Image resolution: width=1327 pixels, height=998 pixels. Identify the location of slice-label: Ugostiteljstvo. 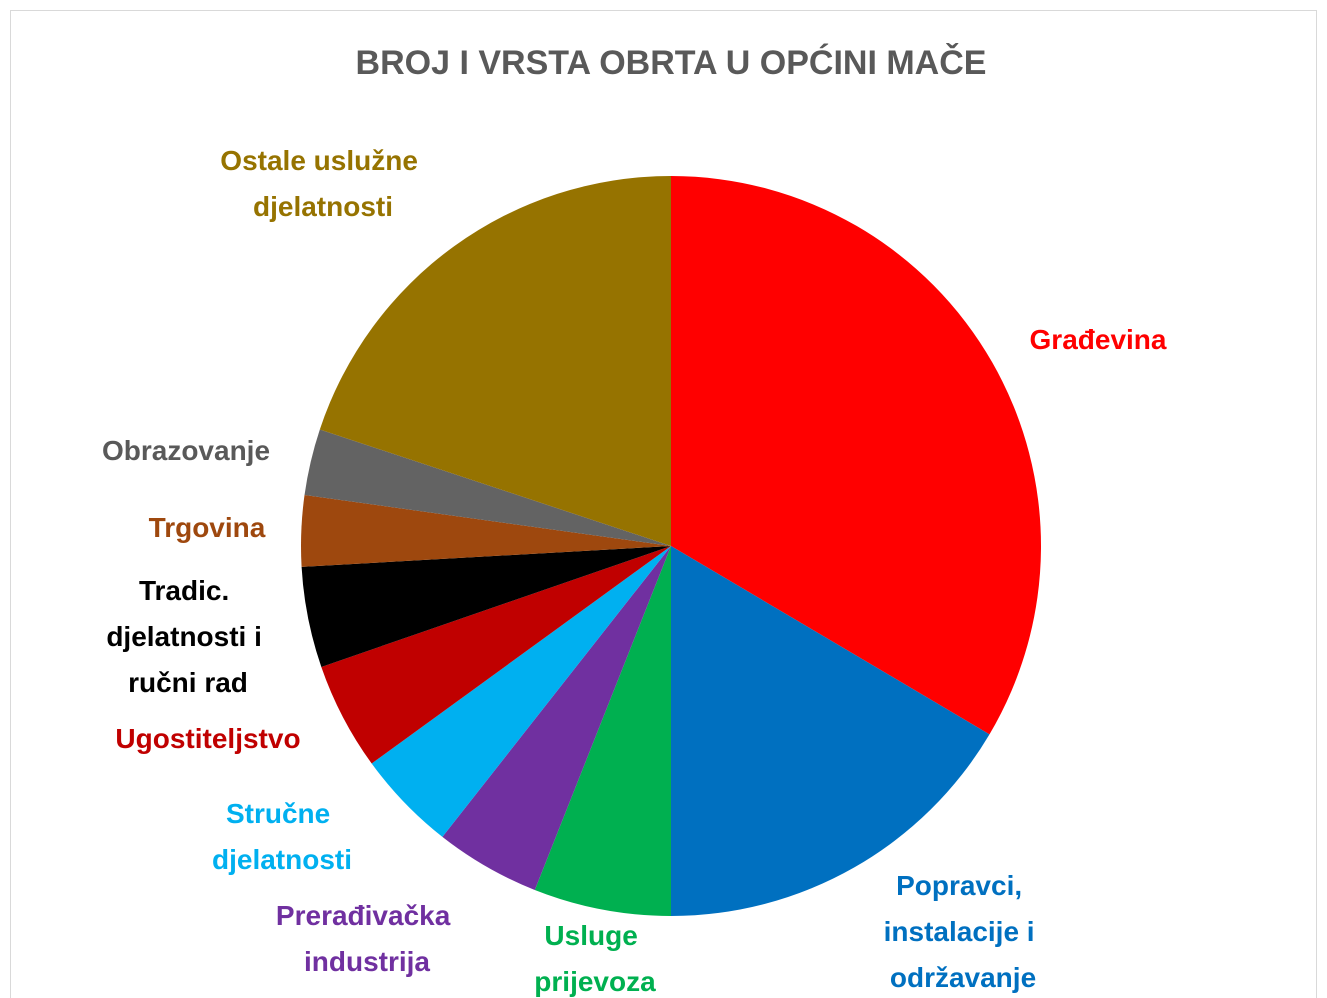
(207, 738).